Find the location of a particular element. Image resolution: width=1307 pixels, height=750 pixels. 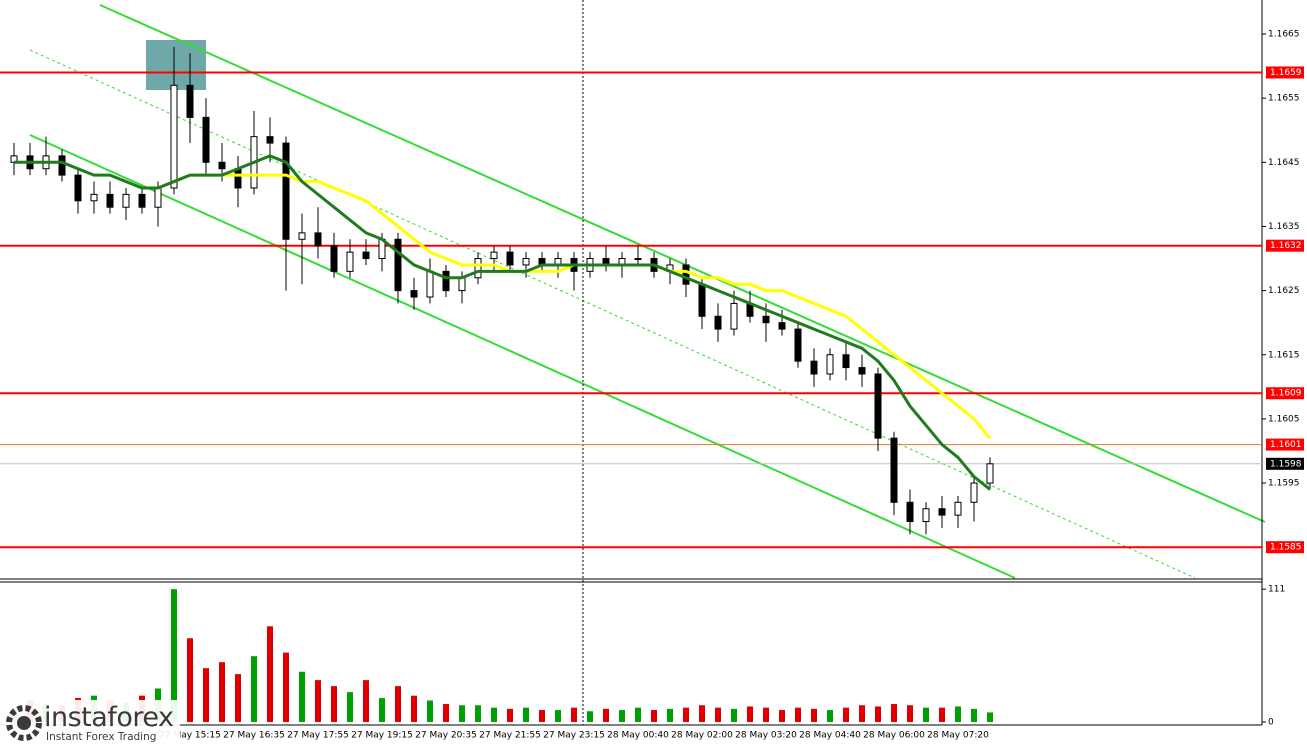

x-tick-label: 28 May 02:00 is located at coordinates (702, 736).